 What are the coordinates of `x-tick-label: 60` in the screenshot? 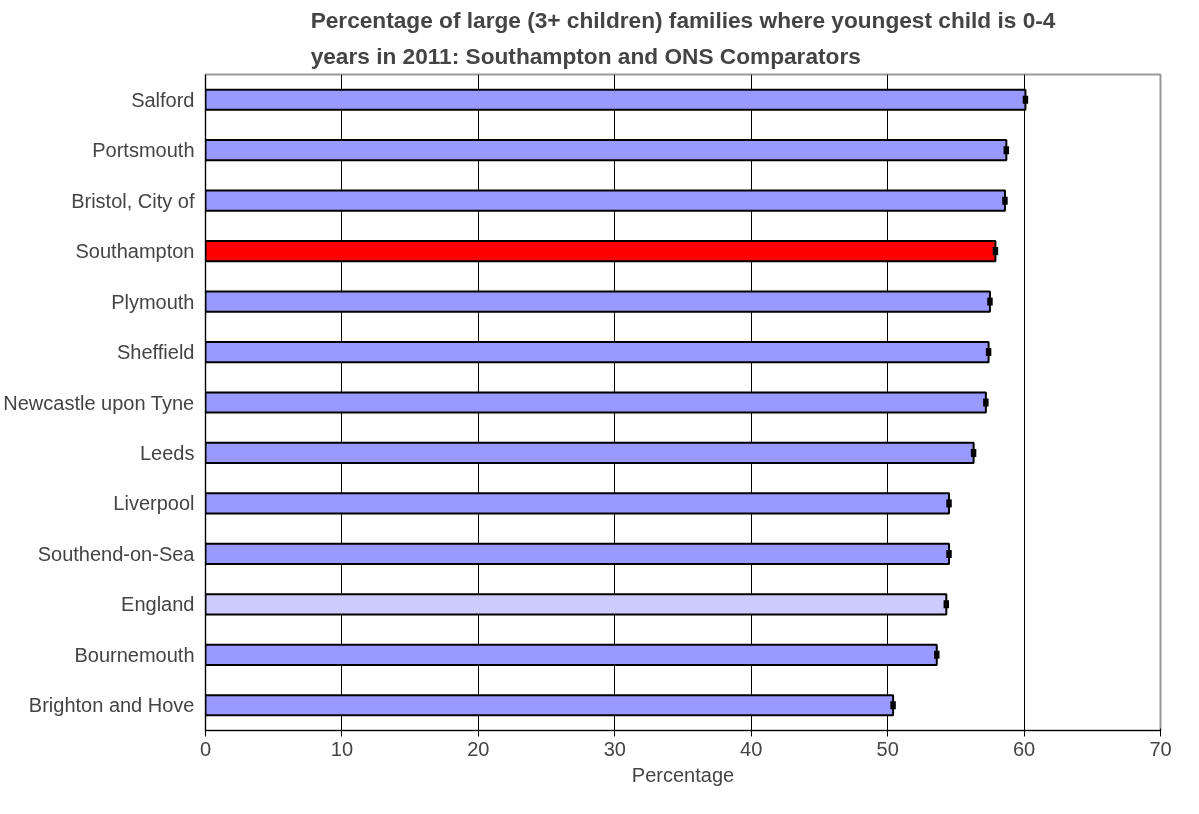 It's located at (1024, 748).